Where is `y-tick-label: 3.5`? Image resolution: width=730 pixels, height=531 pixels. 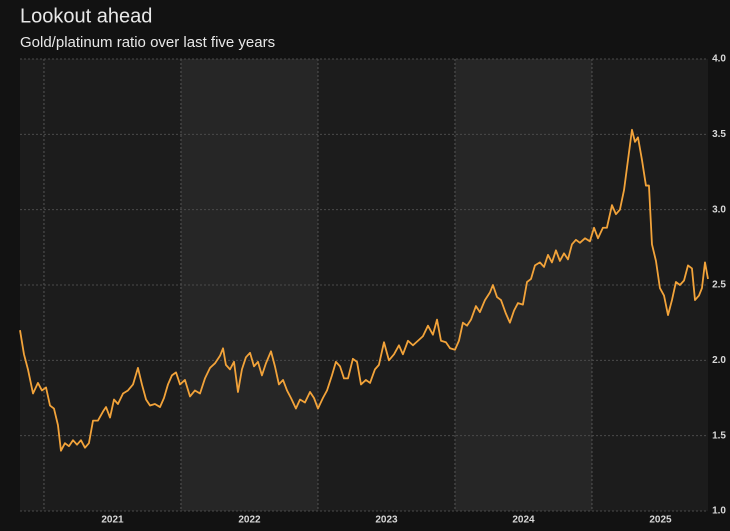 y-tick-label: 3.5 is located at coordinates (719, 134).